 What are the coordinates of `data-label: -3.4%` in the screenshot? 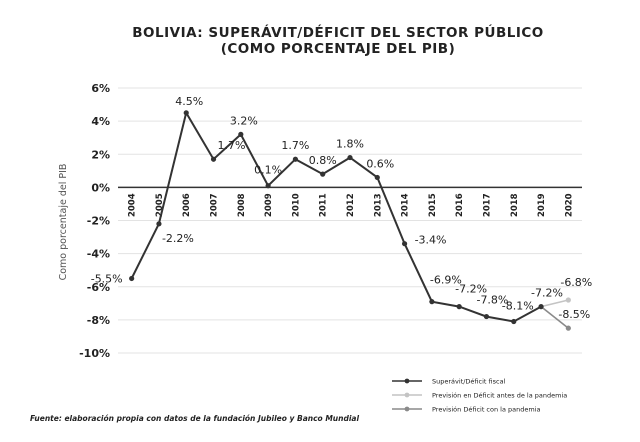 It's located at (431, 240).